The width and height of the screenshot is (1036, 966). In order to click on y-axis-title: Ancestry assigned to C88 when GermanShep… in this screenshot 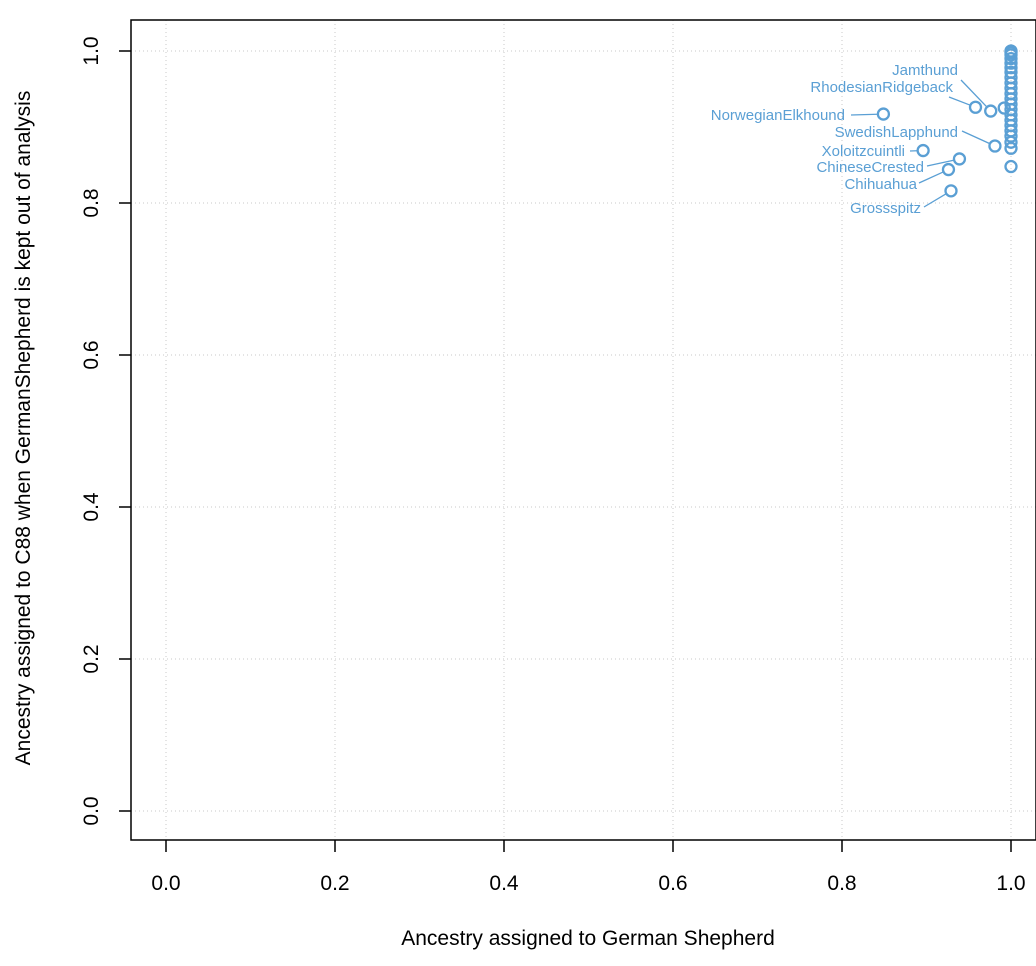, I will do `click(23, 428)`.